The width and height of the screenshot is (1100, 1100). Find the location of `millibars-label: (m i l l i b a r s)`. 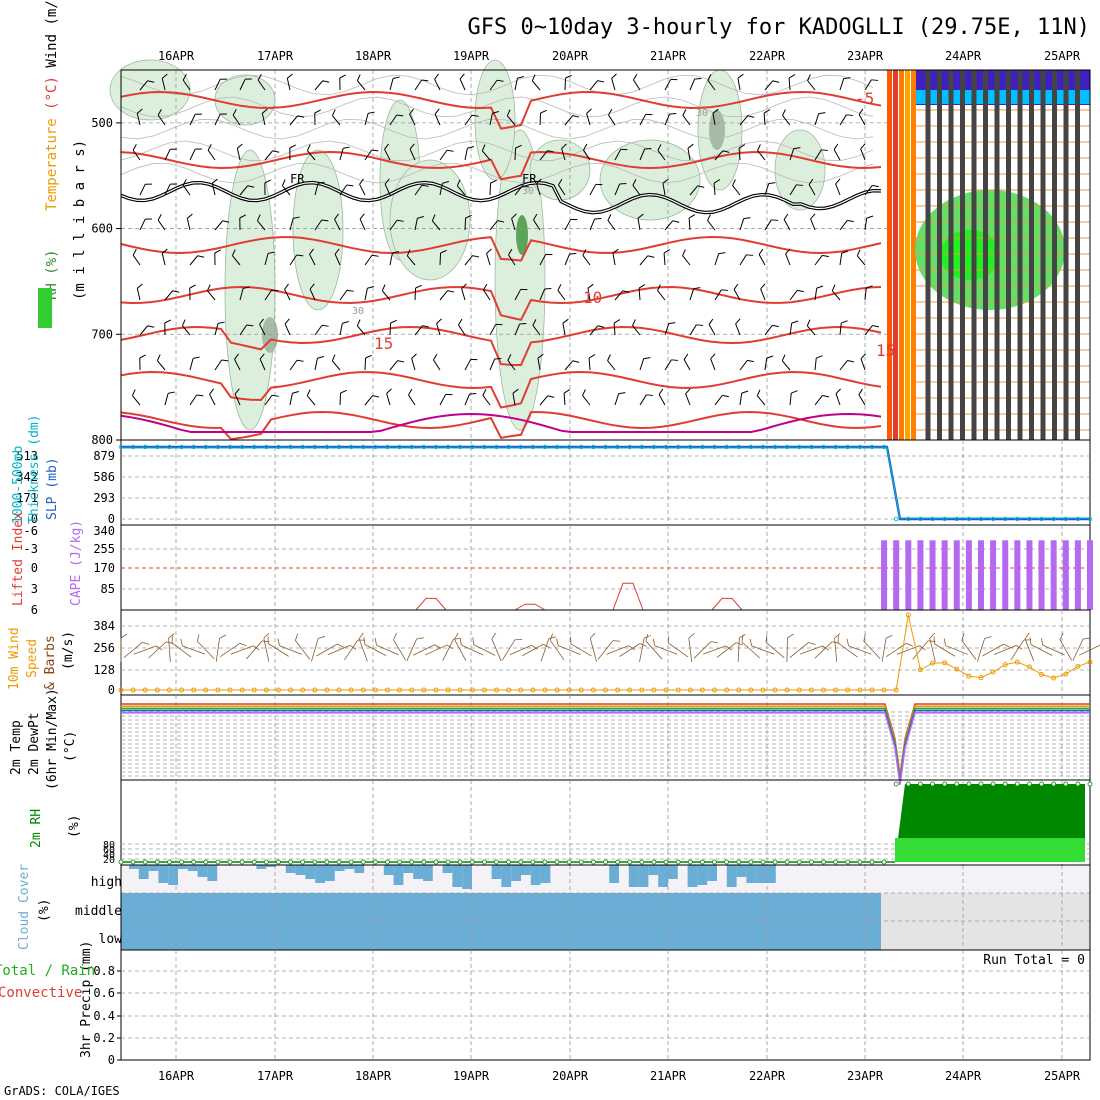

millibars-label: (m i l l i b a r s) is located at coordinates (80, 220).